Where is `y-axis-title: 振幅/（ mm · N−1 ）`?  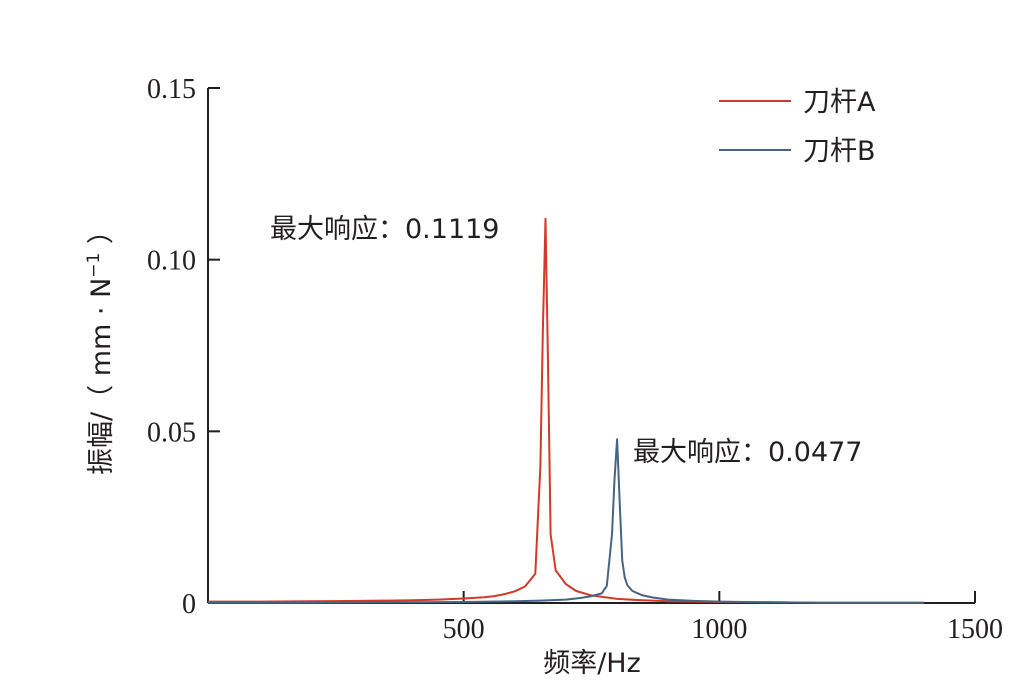 y-axis-title: 振幅/（ mm · N−1 ） is located at coordinates (100, 346).